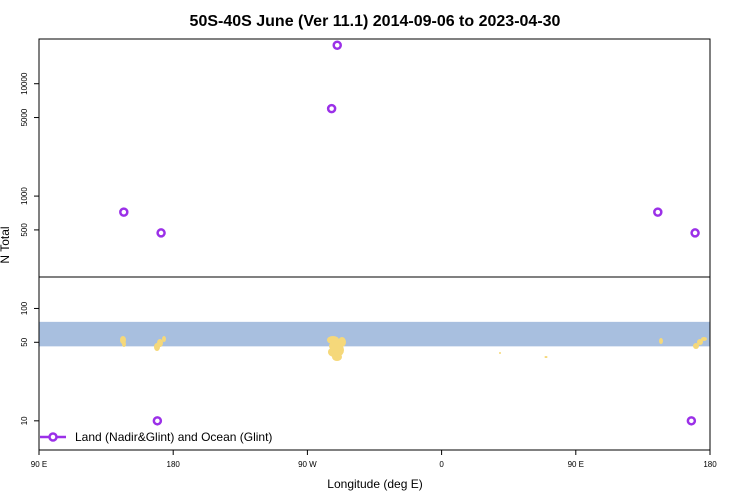 The height and width of the screenshot is (500, 750). I want to click on y-tick-label: 500, so click(24, 230).